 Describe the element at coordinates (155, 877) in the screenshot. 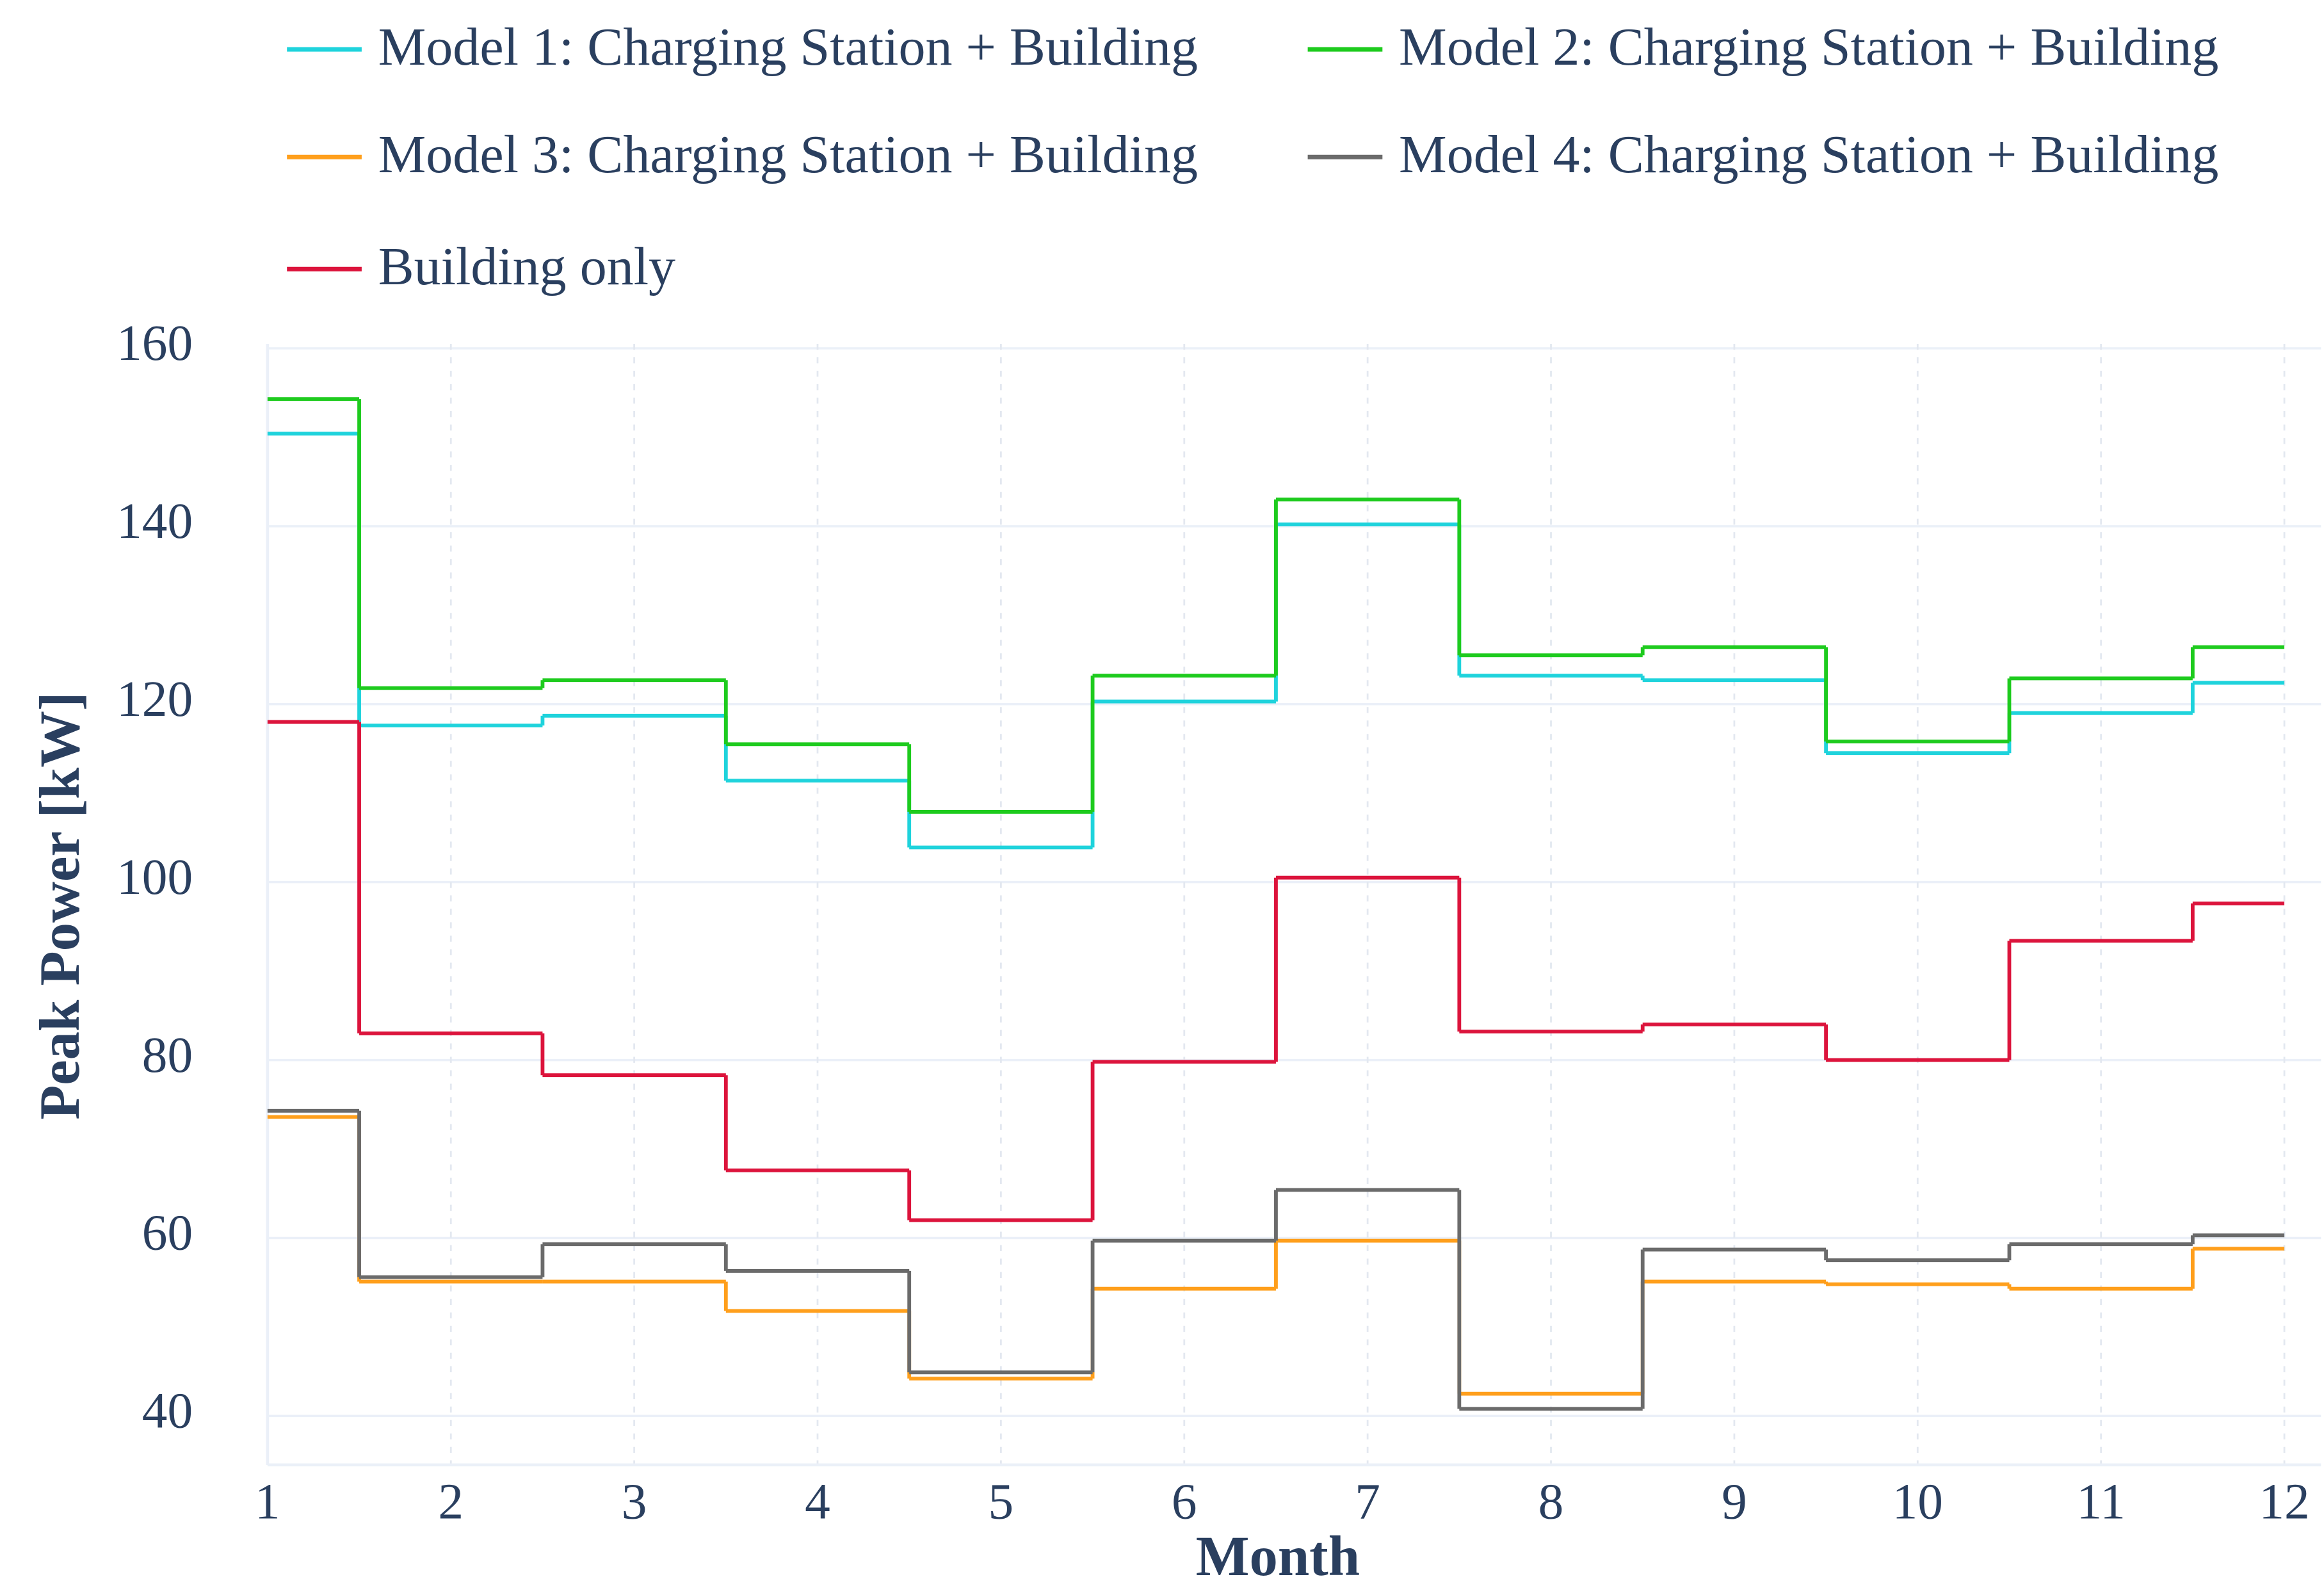

I see `y-tick-label: 100` at that location.